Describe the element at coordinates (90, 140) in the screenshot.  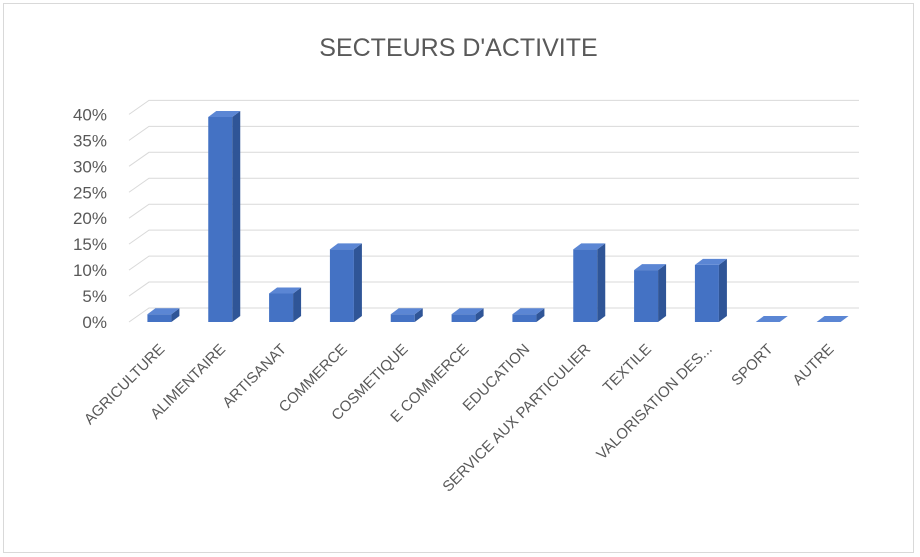
I see `y-tick-label: 35%` at that location.